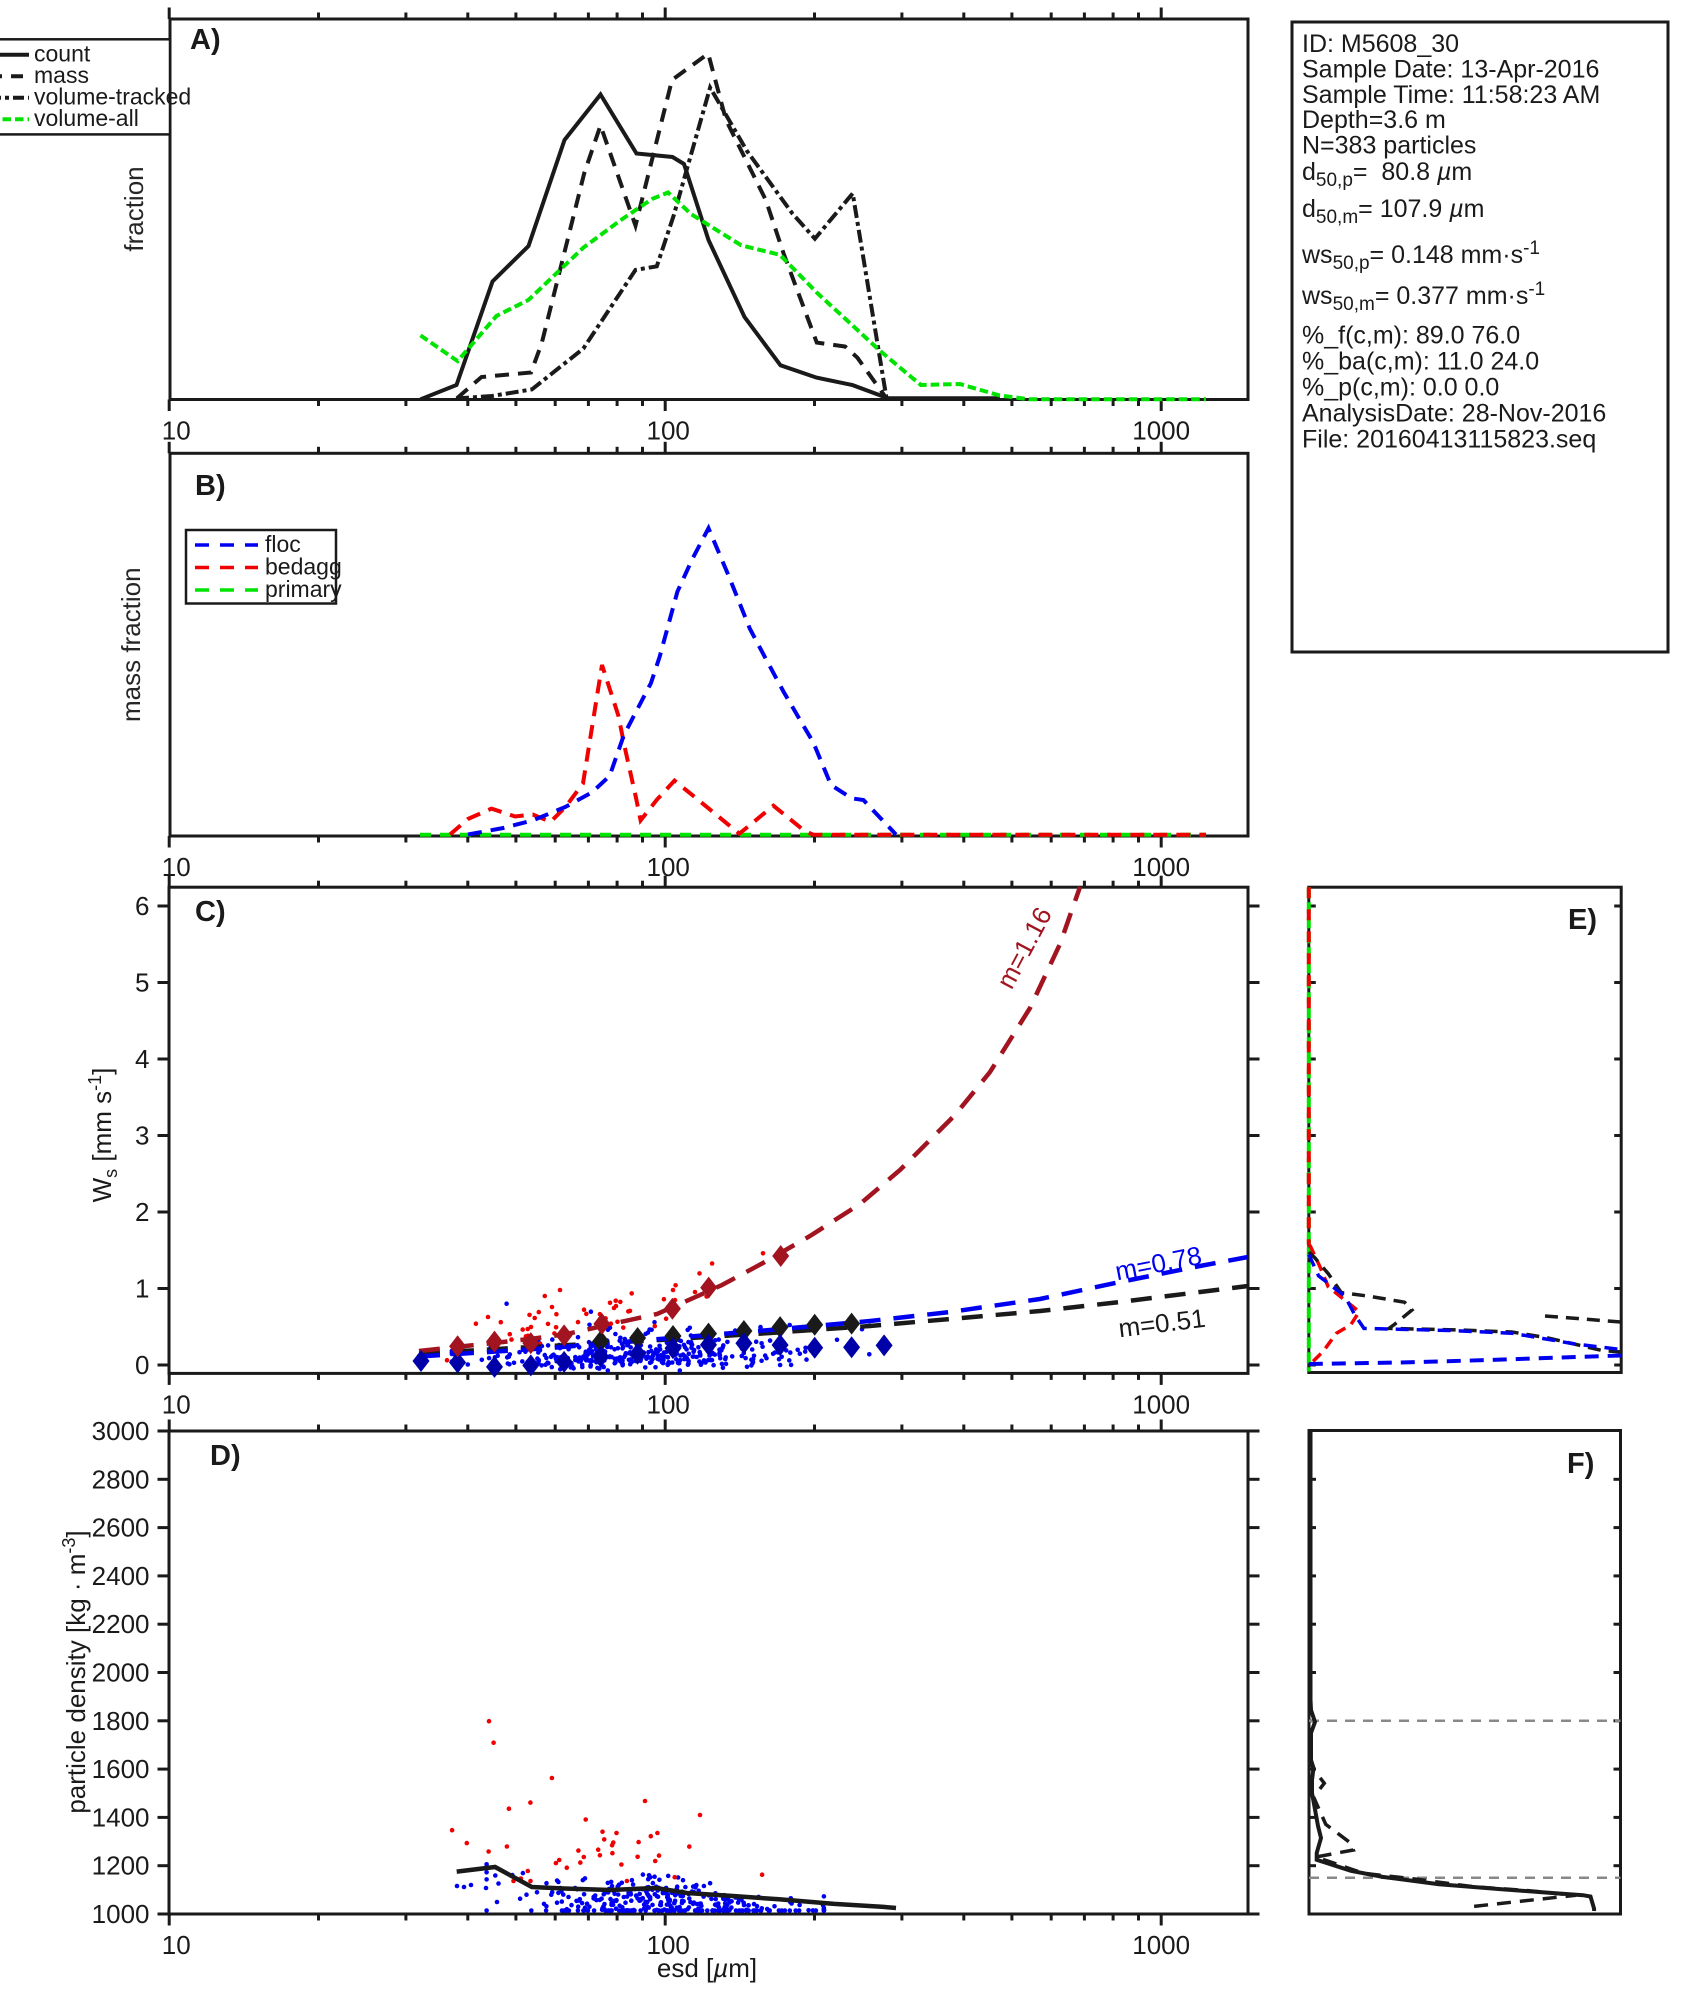 This screenshot has height=2015, width=1694. I want to click on svg-text: 3, so click(142, 1136).